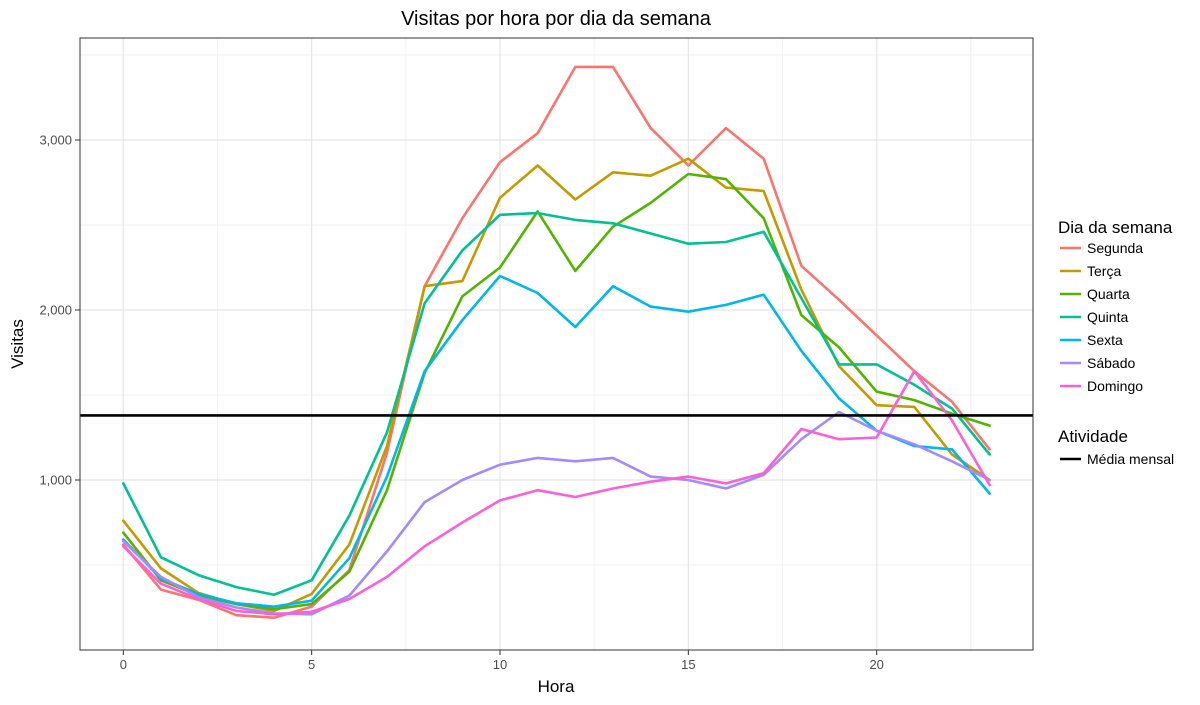  I want to click on legend-item-sábado: Sábado, so click(1097, 363).